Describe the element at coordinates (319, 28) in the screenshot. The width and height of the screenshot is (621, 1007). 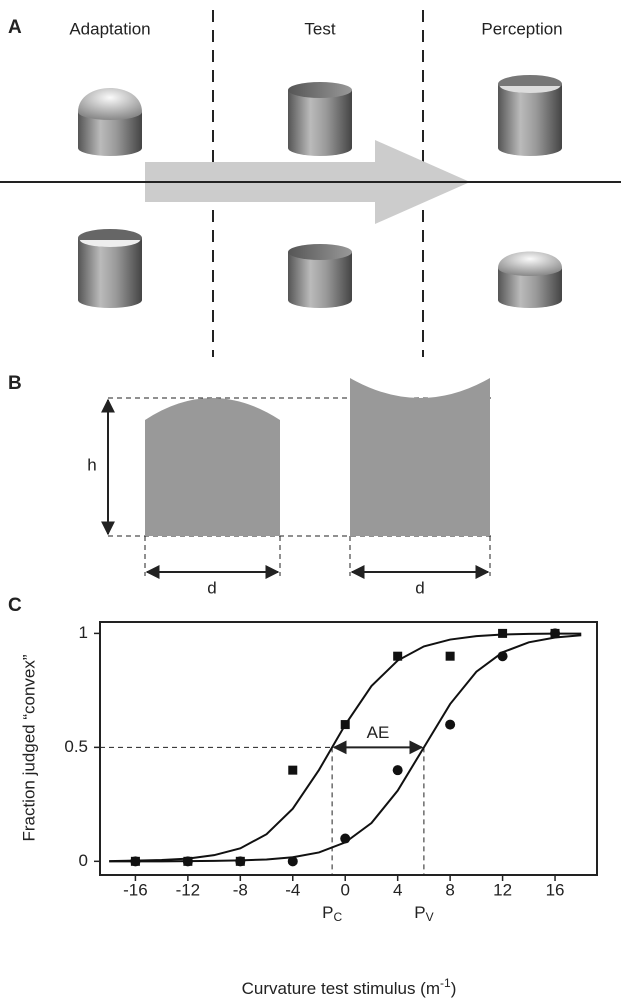
I see `column-label: Test` at that location.